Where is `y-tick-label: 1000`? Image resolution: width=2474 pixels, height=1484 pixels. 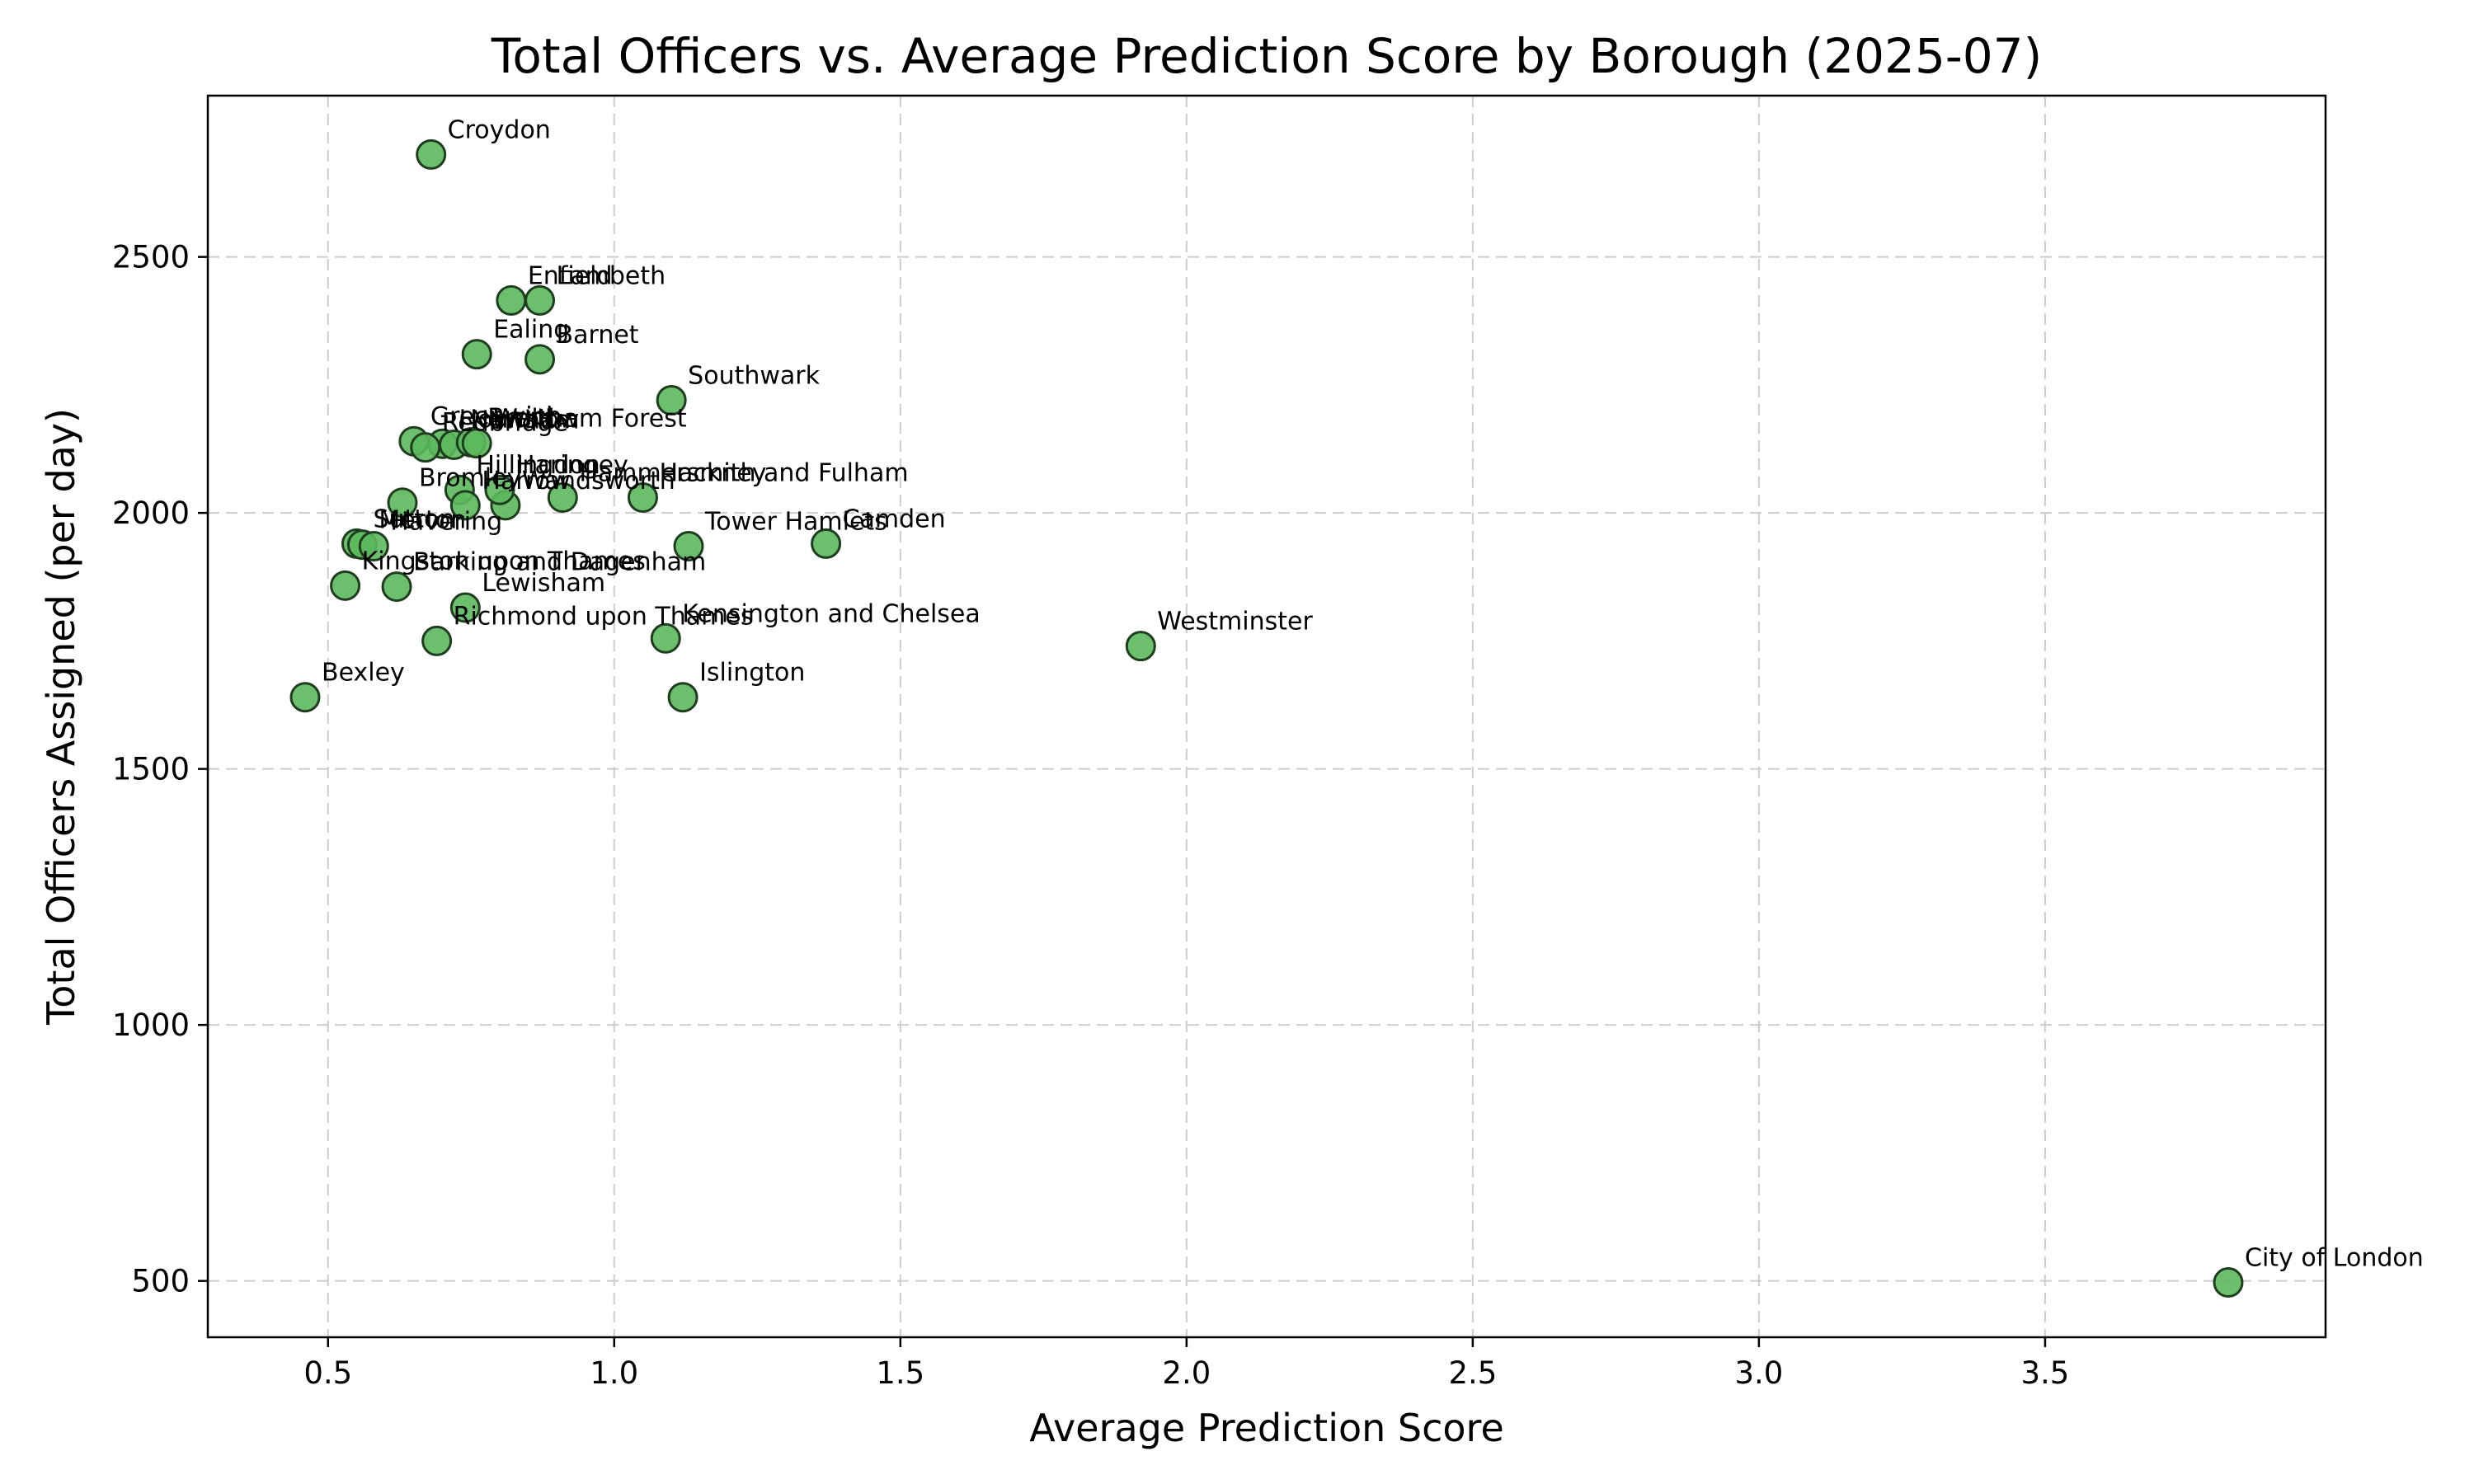 y-tick-label: 1000 is located at coordinates (151, 1025).